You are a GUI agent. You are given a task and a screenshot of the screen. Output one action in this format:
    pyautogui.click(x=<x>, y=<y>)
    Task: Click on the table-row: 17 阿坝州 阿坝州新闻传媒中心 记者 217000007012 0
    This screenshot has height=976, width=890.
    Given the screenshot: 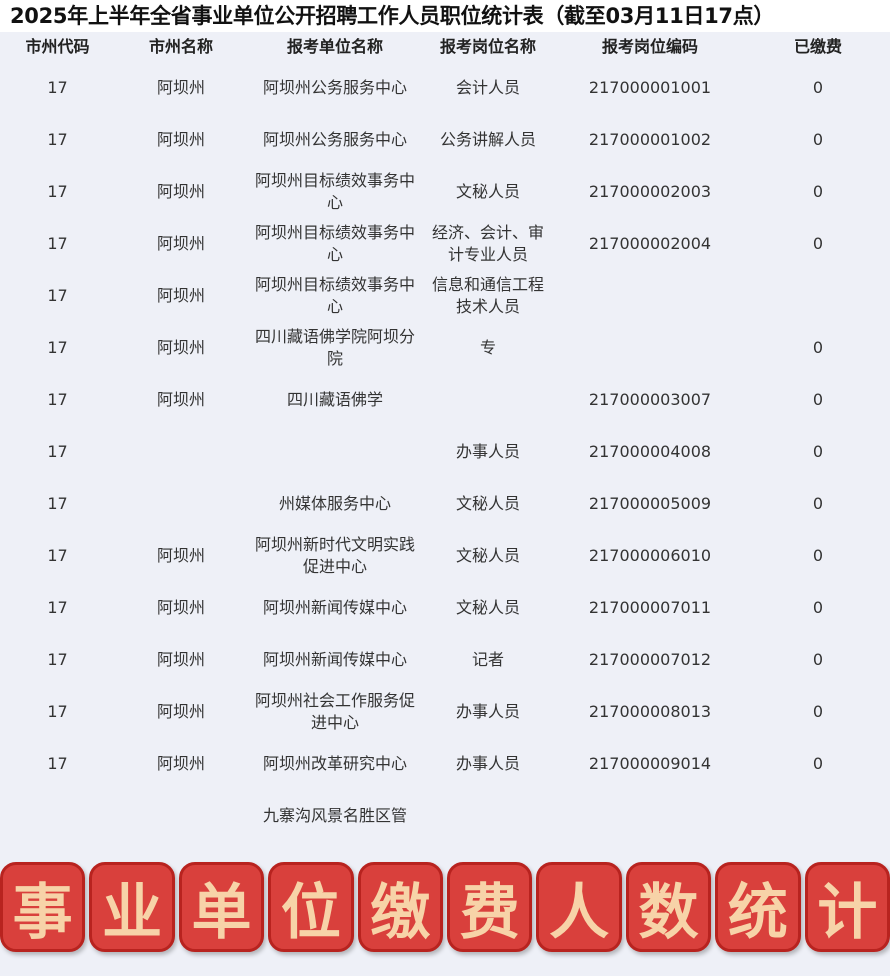 What is the action you would take?
    pyautogui.click(x=445, y=660)
    